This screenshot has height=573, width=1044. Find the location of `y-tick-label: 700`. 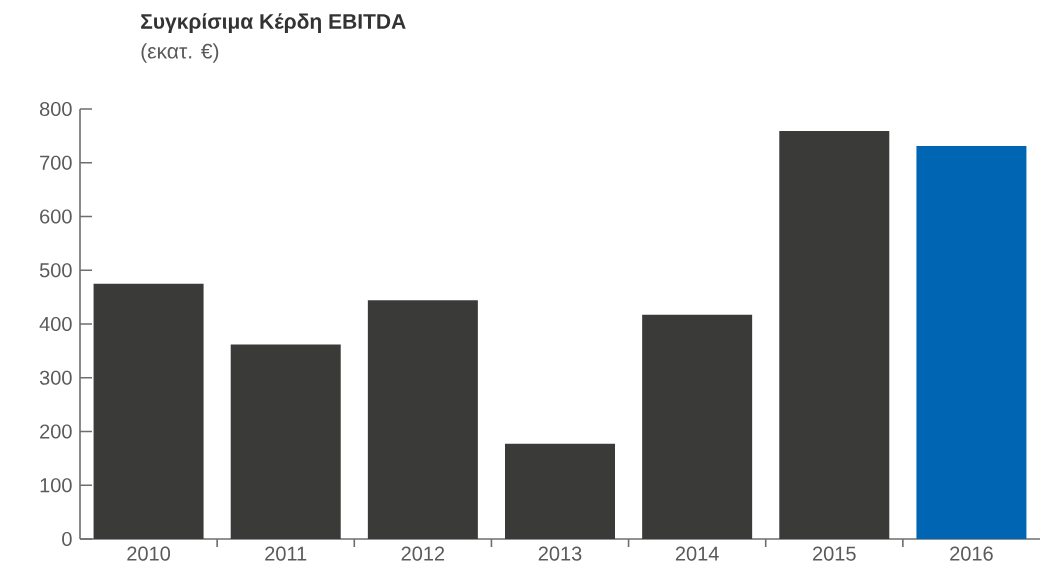

y-tick-label: 700 is located at coordinates (56, 162).